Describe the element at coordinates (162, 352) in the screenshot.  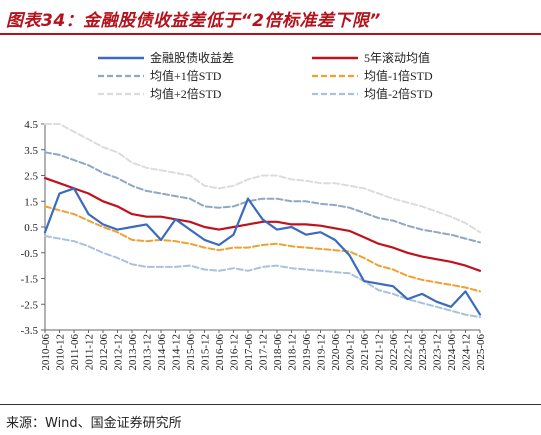
I see `x-tick-label: 2014-06` at that location.